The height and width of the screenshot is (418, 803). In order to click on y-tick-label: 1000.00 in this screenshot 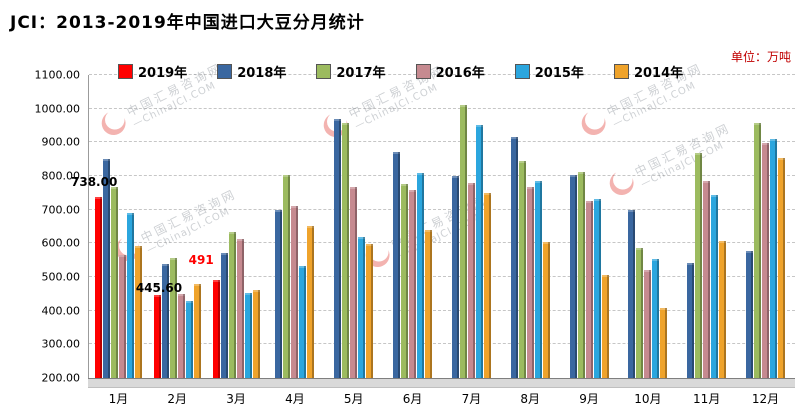, I will do `click(57, 109)`.